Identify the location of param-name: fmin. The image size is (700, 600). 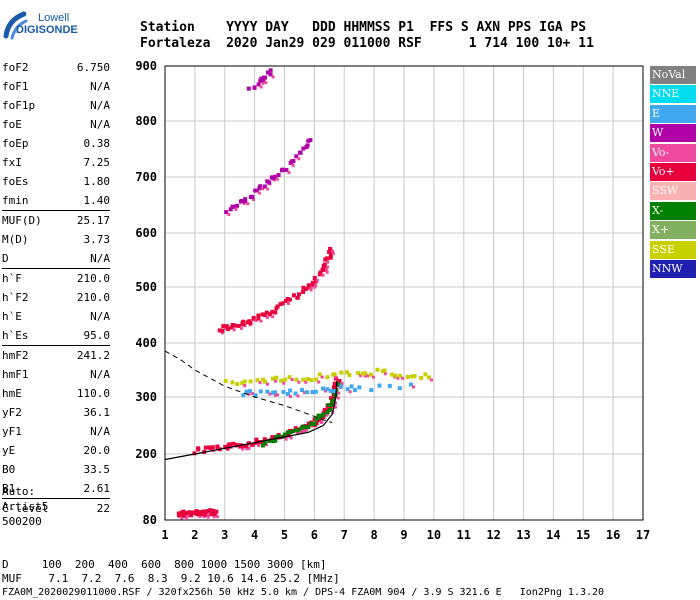
(15, 200).